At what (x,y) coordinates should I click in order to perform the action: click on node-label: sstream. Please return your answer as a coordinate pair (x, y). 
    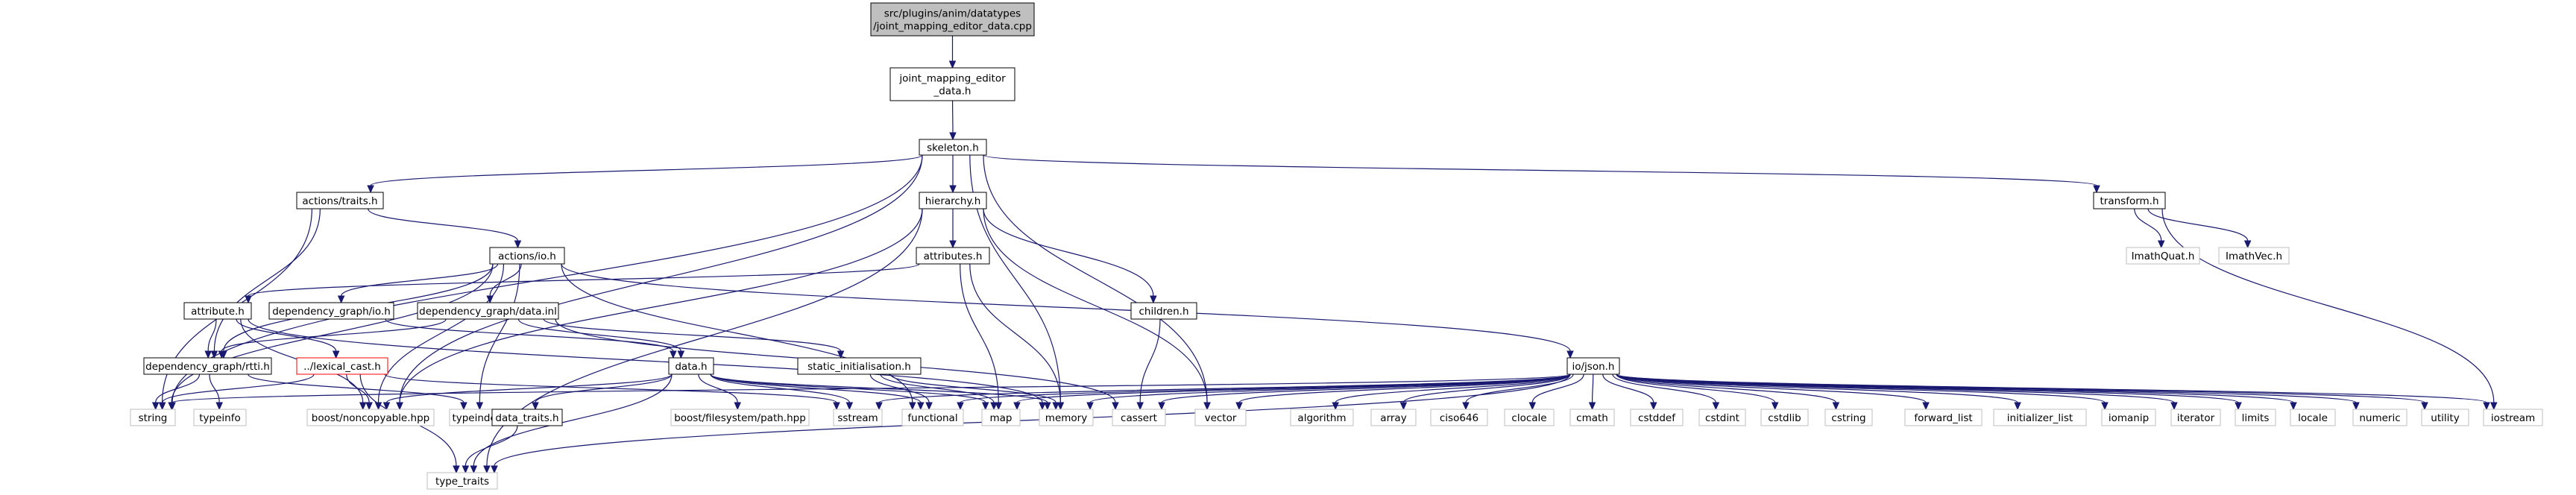
    Looking at the image, I should click on (857, 418).